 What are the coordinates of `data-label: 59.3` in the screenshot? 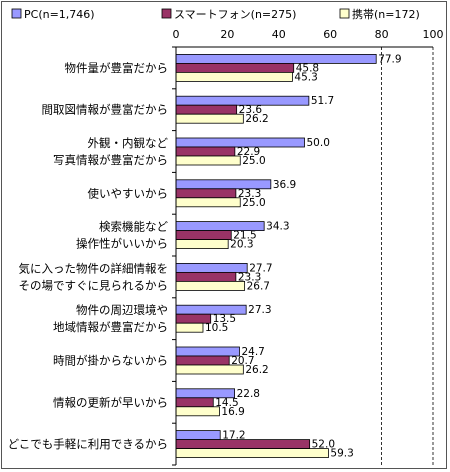 It's located at (341, 454).